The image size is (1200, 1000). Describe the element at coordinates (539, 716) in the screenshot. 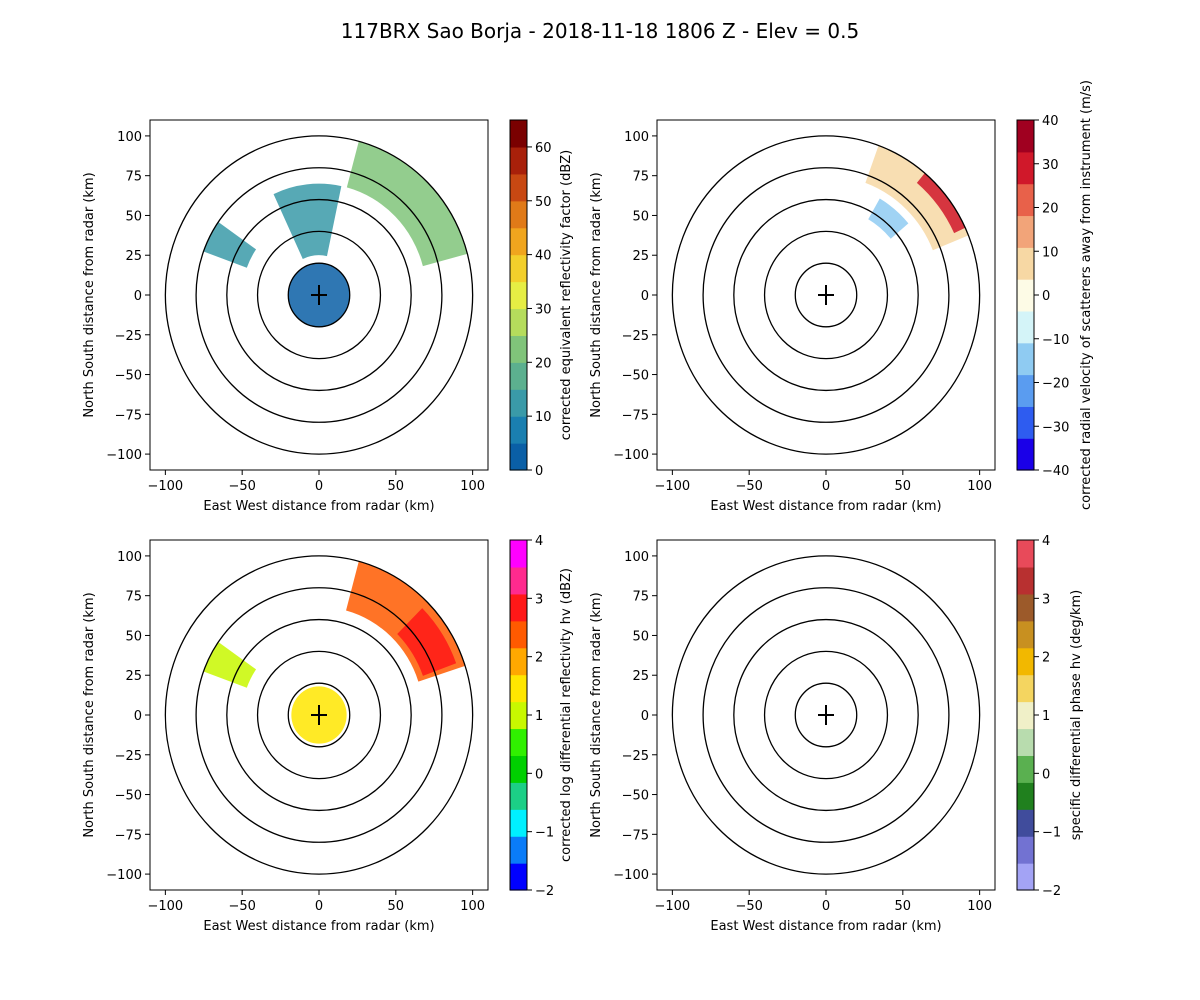

I see `colorbar-tick-label: 1` at that location.